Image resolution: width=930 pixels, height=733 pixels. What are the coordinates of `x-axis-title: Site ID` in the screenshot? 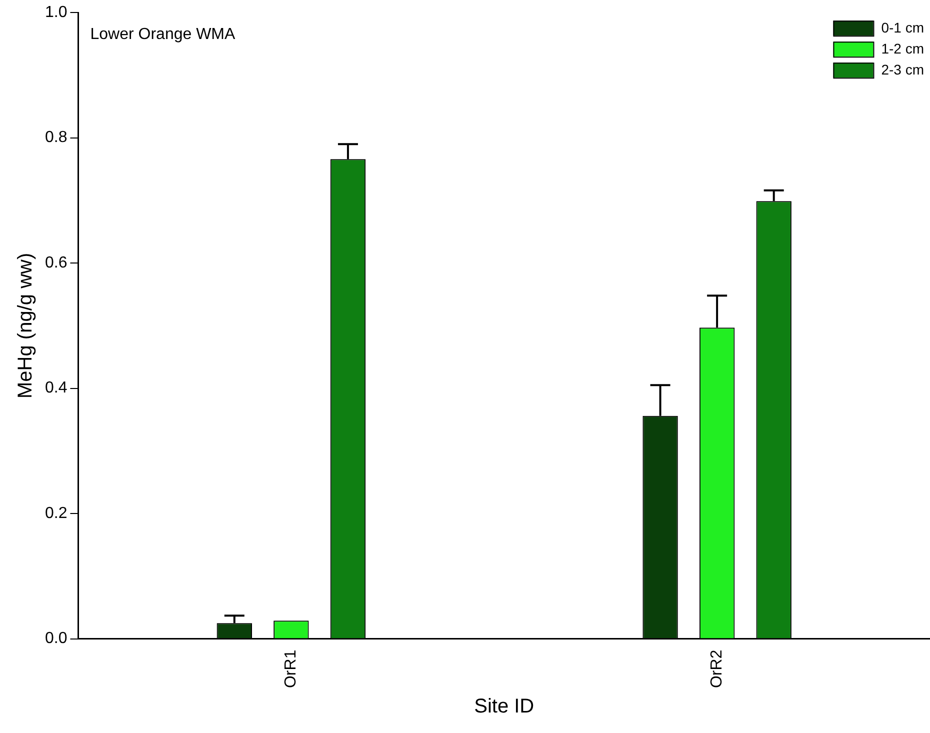 It's located at (504, 707).